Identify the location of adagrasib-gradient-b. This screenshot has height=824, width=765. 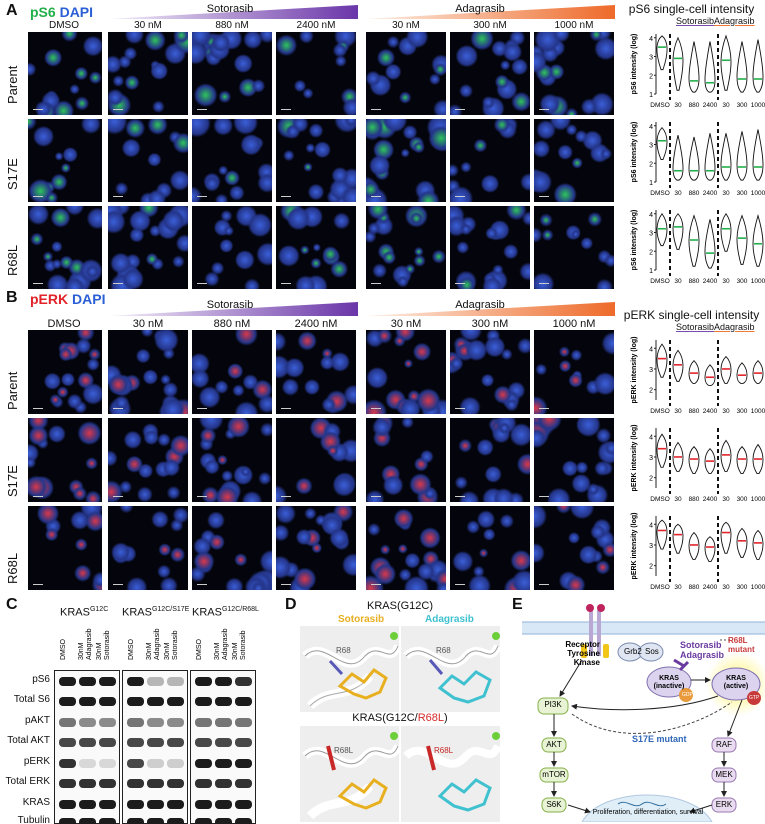
(490, 309).